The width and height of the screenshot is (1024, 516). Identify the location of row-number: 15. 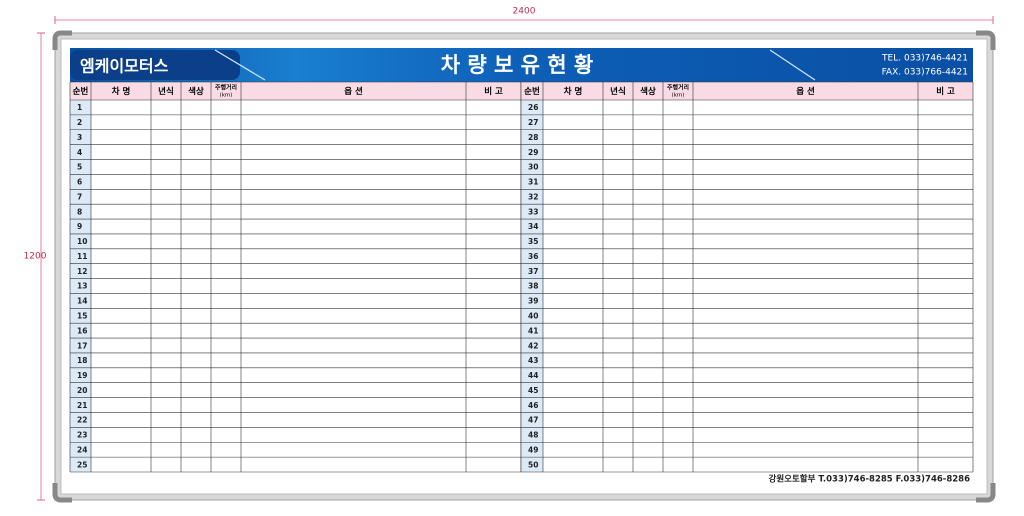
(82, 316).